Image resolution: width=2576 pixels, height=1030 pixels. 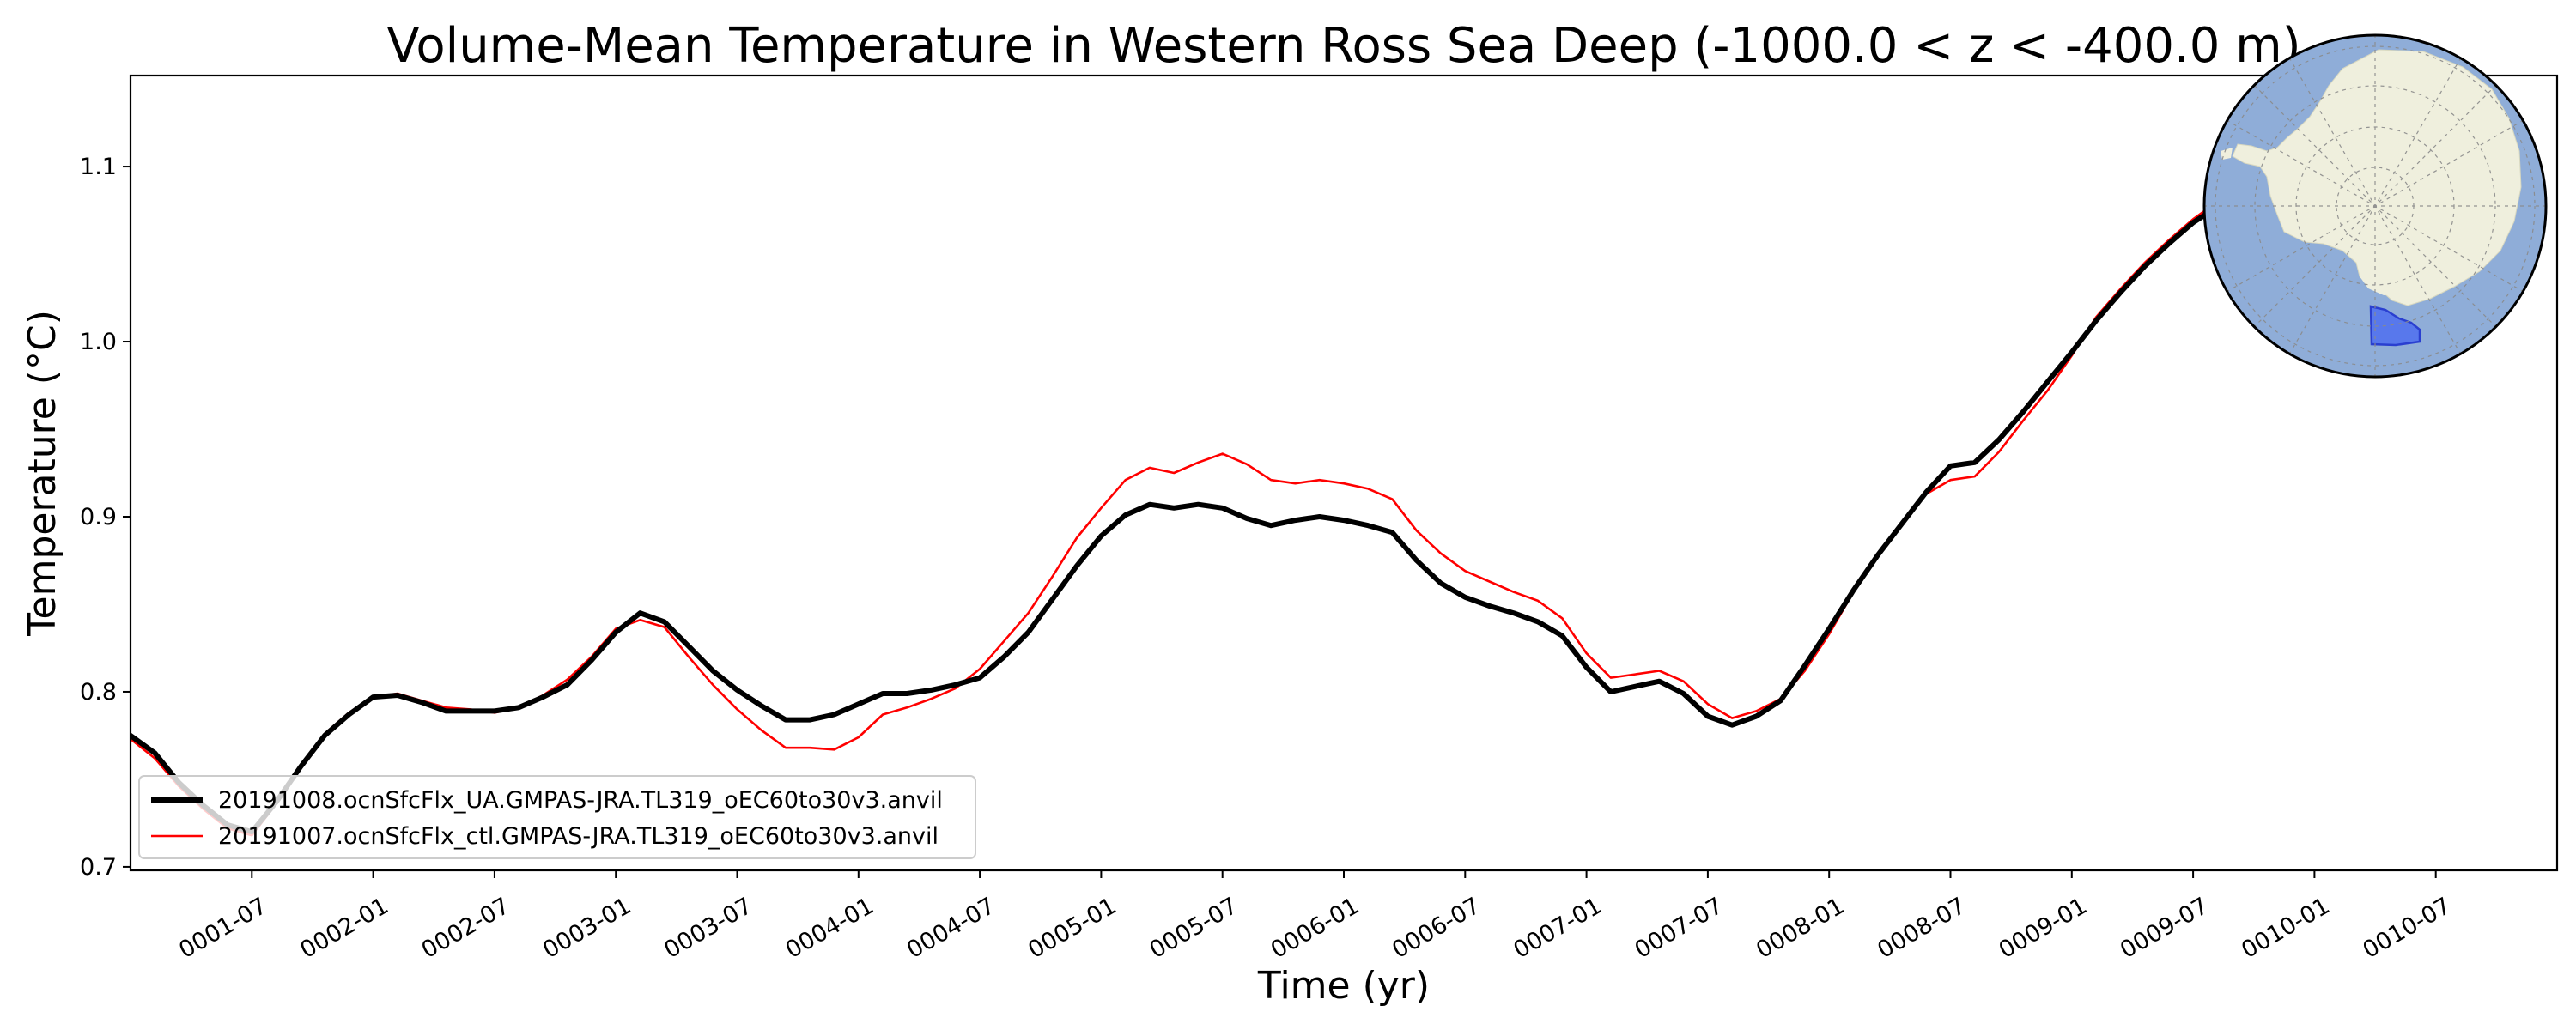 What do you see at coordinates (98, 517) in the screenshot?
I see `y-tick-label: 0.9` at bounding box center [98, 517].